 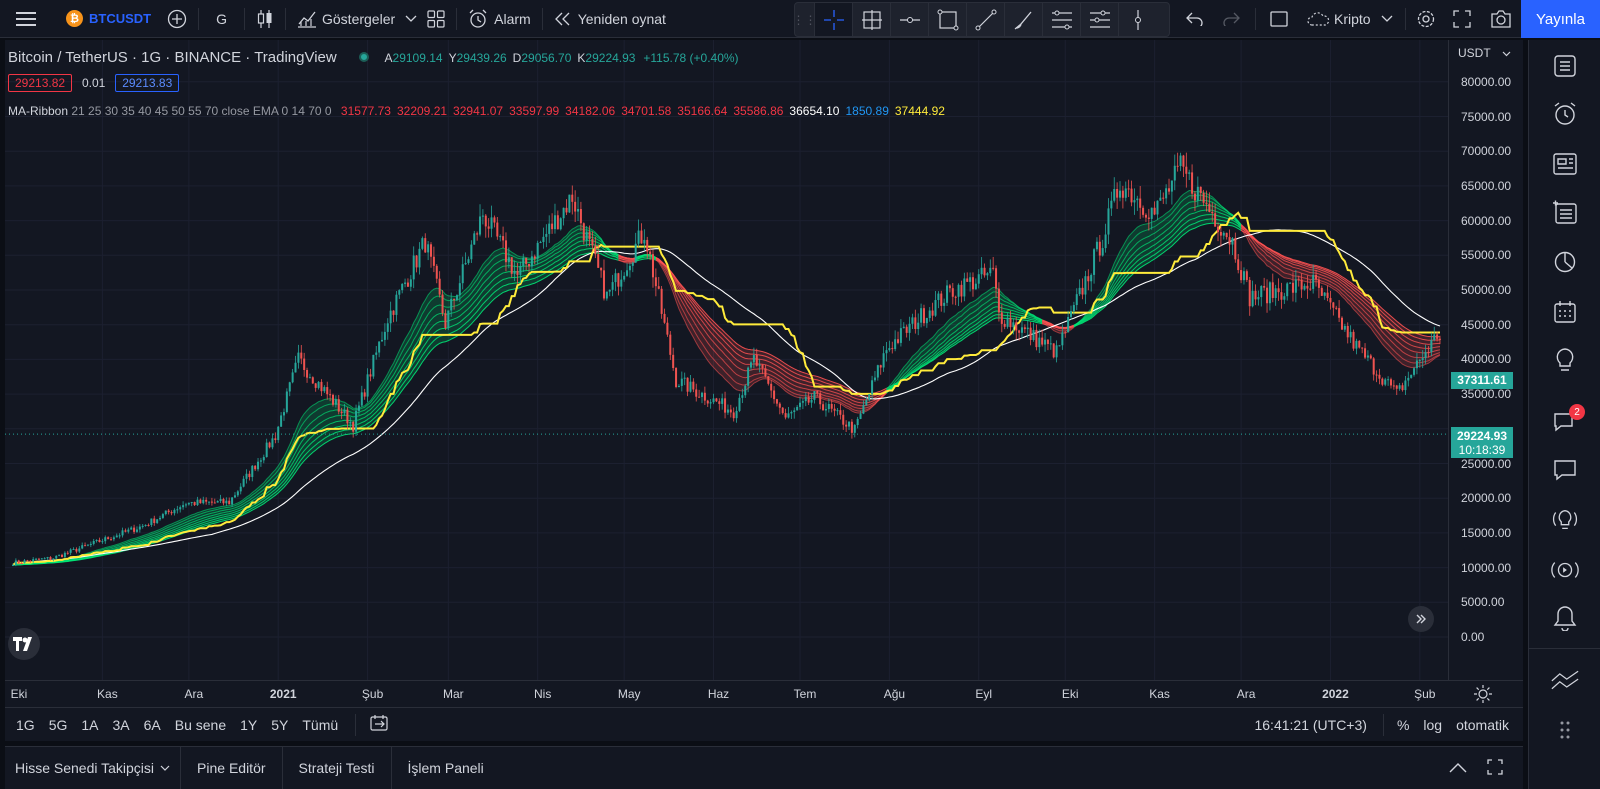 I want to click on vertical-line-tool, so click(x=1138, y=19).